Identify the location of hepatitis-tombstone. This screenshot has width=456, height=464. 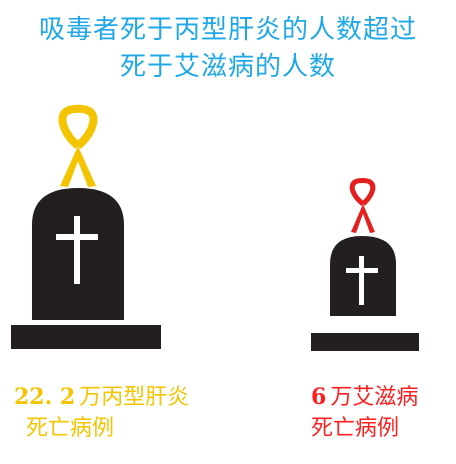
(86, 268).